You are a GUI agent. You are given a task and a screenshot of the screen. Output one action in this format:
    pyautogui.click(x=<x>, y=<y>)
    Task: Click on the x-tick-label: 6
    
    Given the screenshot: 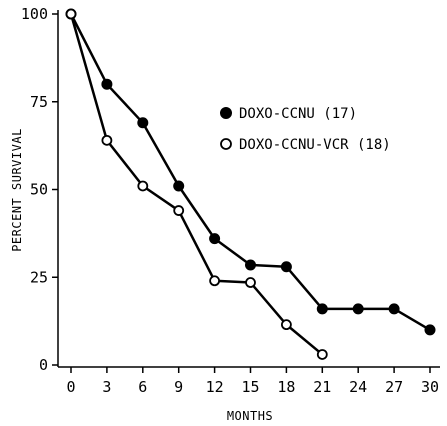 What is the action you would take?
    pyautogui.click(x=142, y=387)
    